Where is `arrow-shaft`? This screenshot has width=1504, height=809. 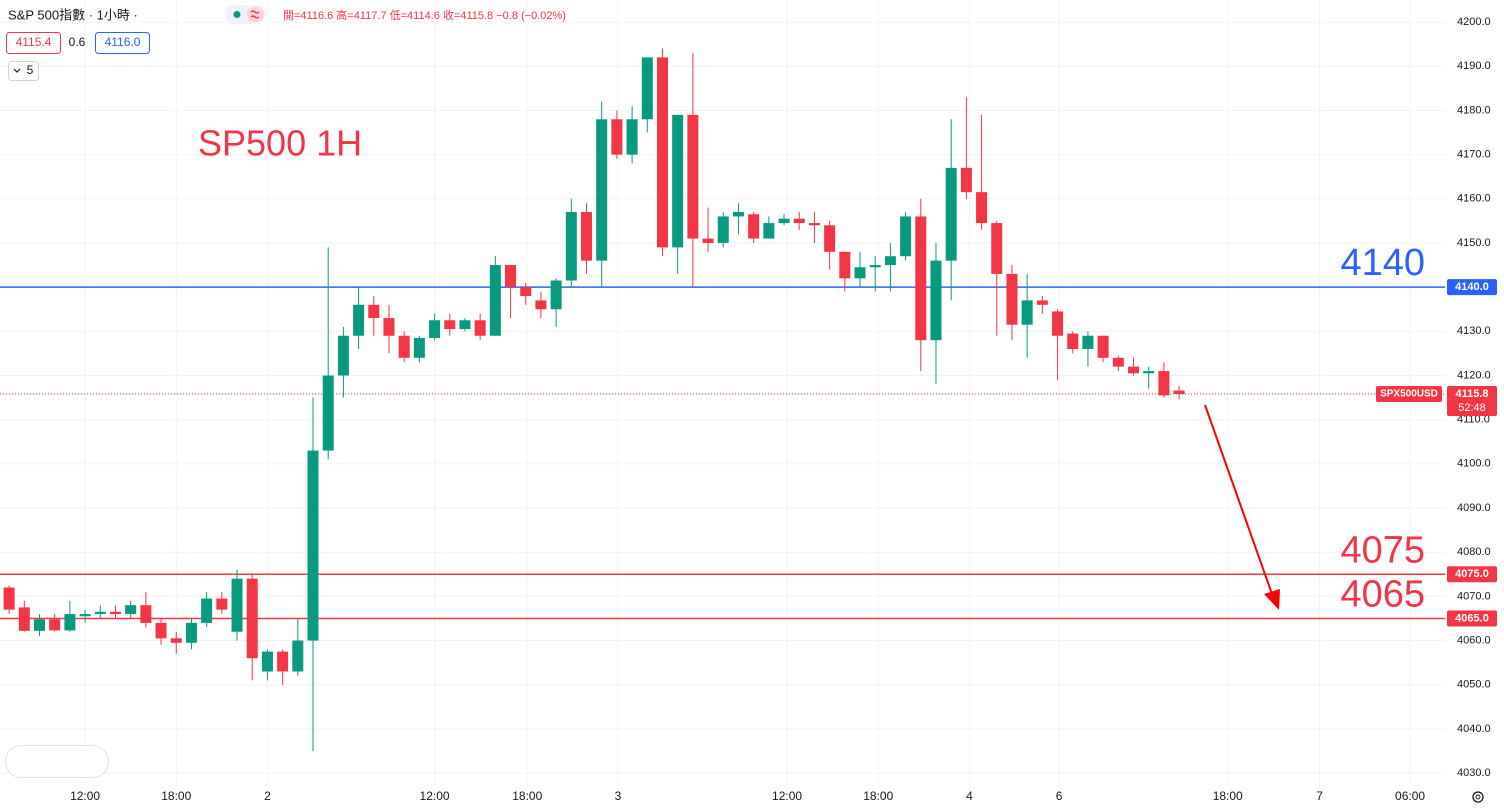
arrow-shaft is located at coordinates (1238, 499).